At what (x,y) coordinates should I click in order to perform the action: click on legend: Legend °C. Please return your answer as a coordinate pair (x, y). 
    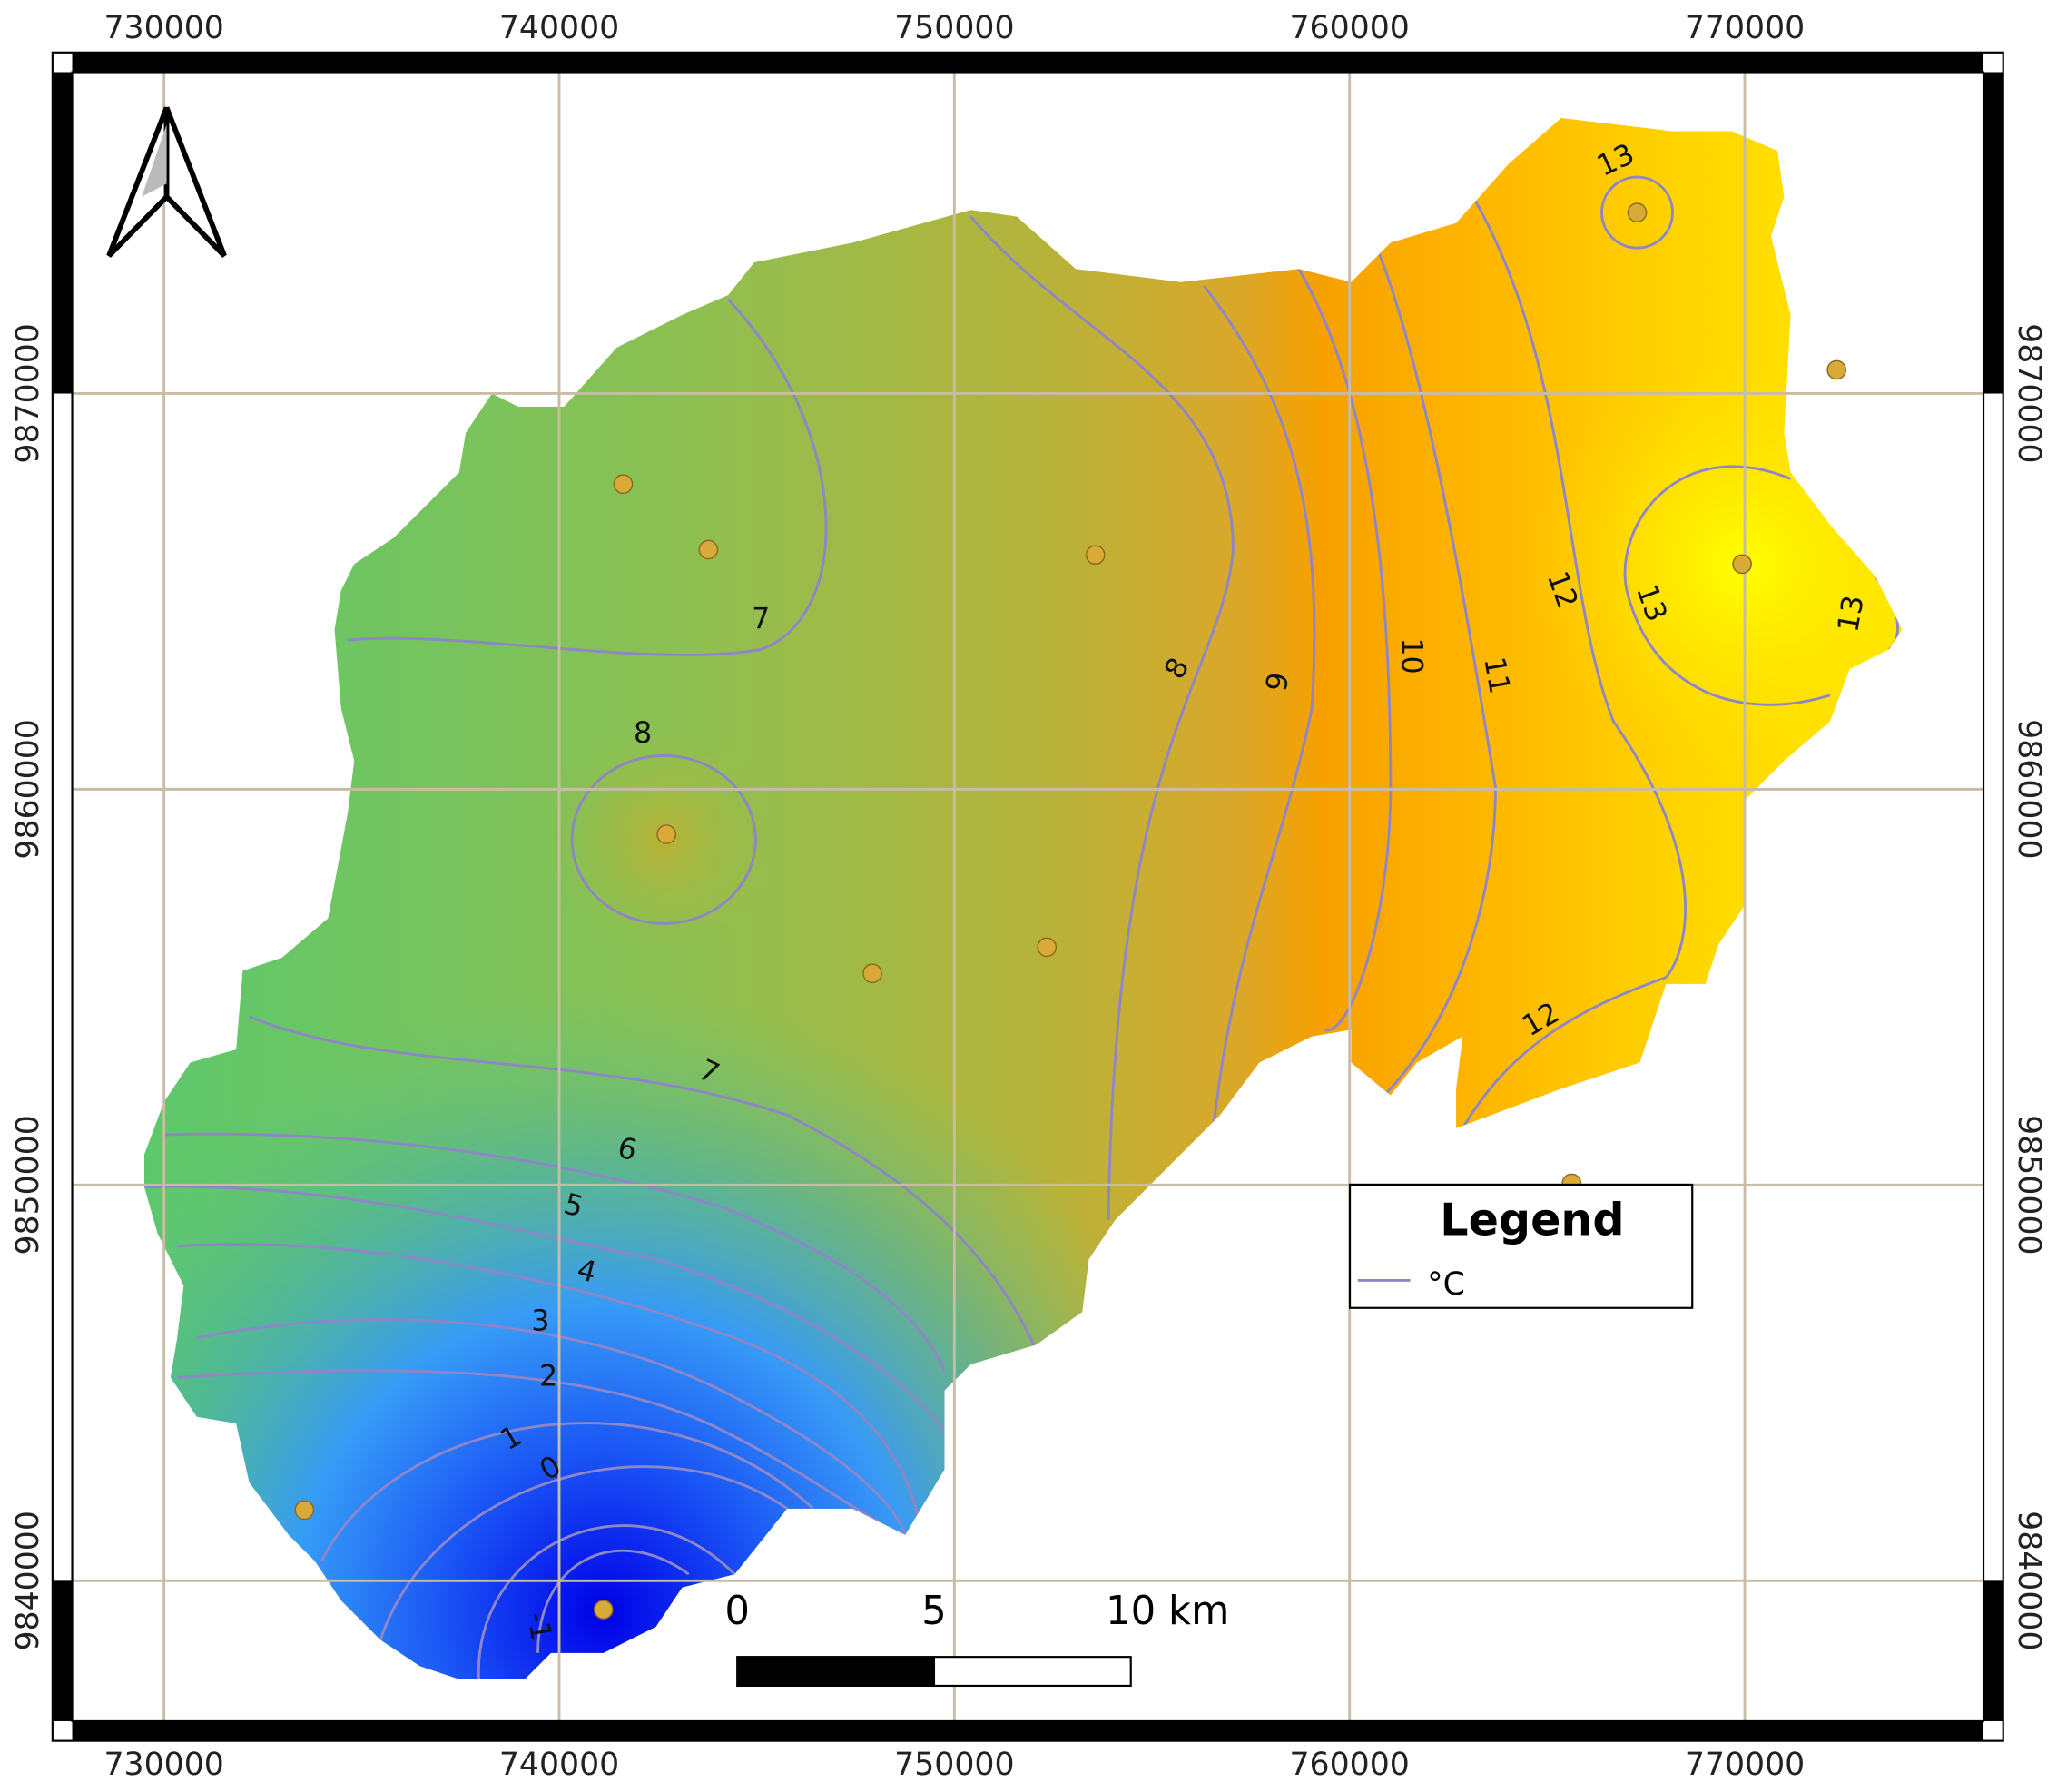
    Looking at the image, I should click on (1521, 1246).